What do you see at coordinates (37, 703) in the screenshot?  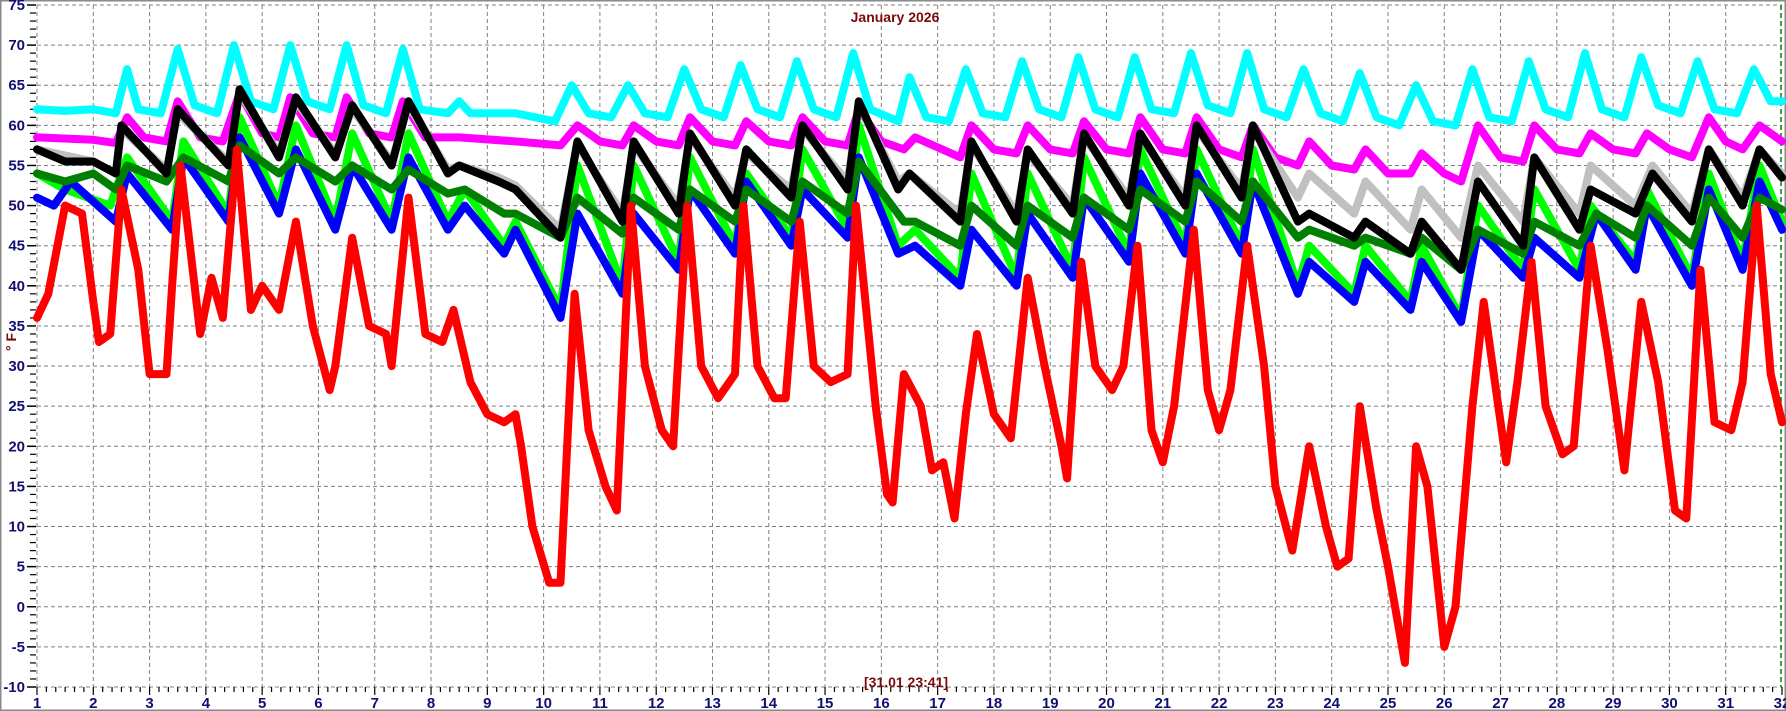 I see `x-tick-label: 1` at bounding box center [37, 703].